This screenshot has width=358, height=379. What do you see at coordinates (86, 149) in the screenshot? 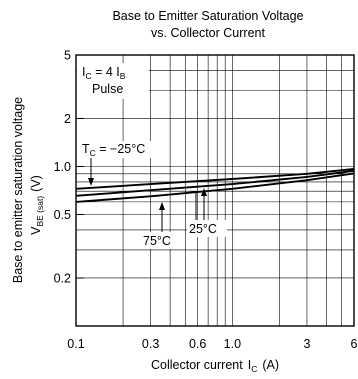
I see `series-label-minus25c-main: T` at bounding box center [86, 149].